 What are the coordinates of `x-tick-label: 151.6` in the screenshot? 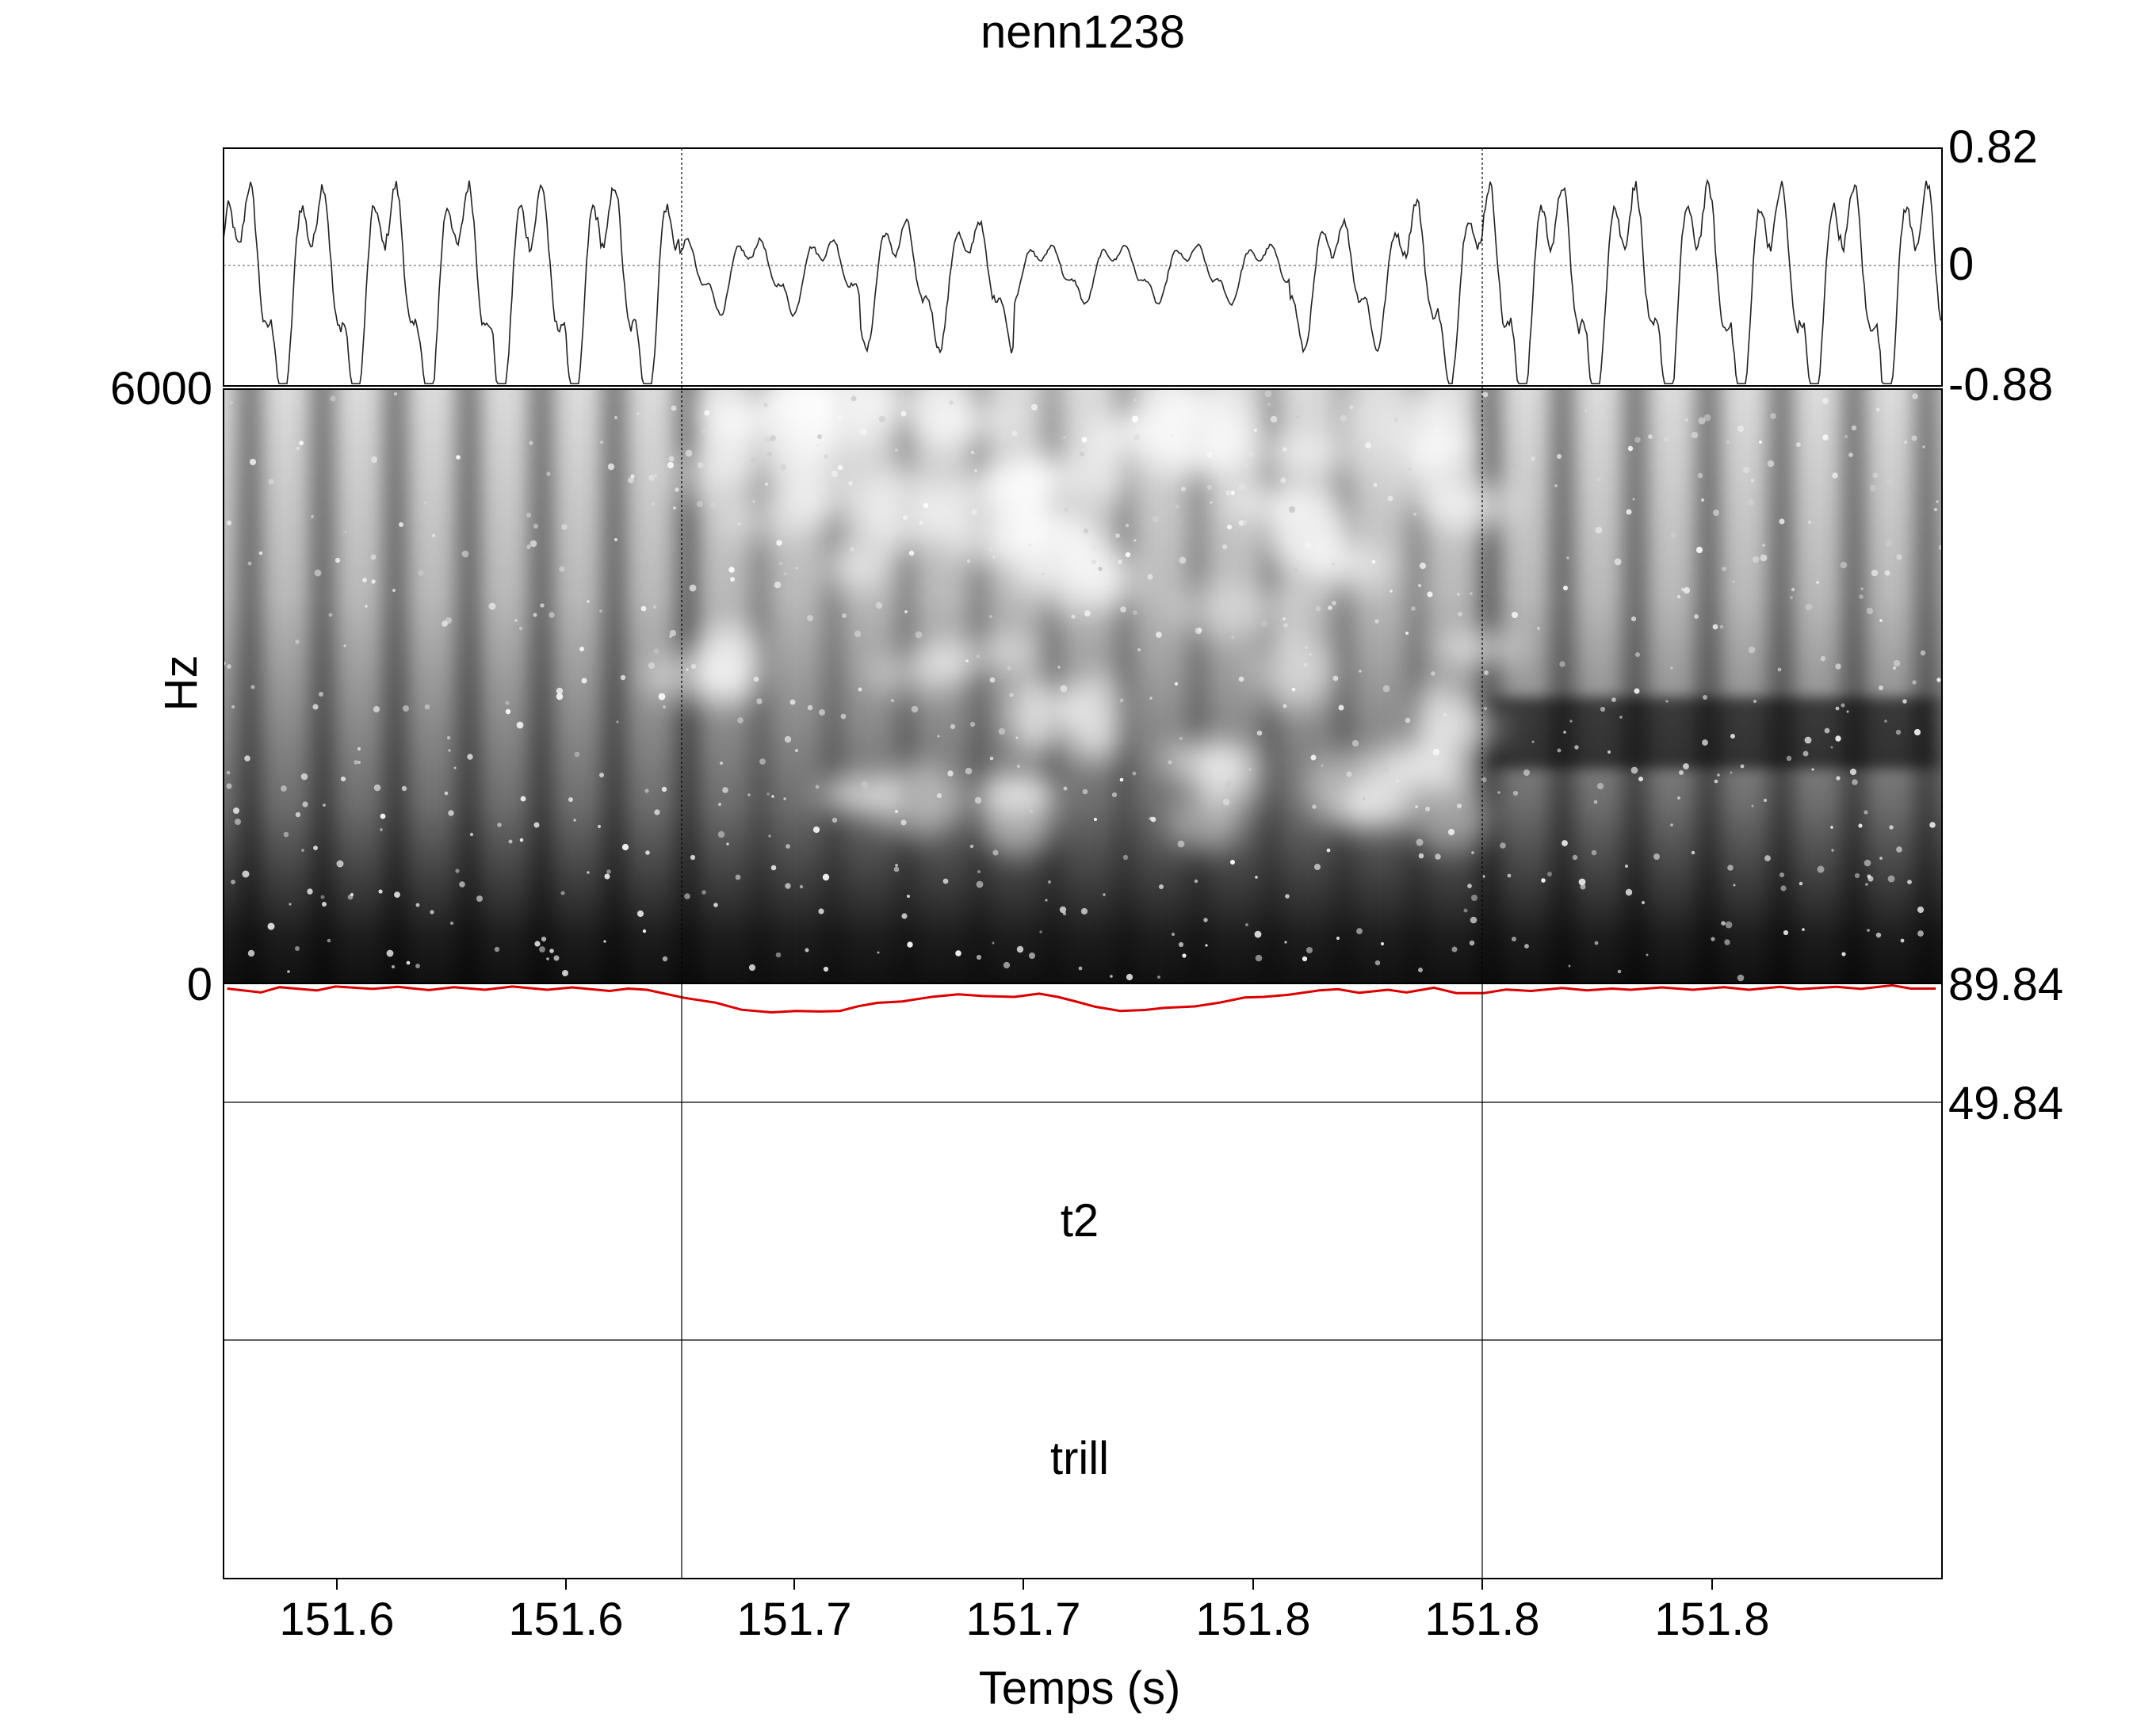 It's located at (336, 1619).